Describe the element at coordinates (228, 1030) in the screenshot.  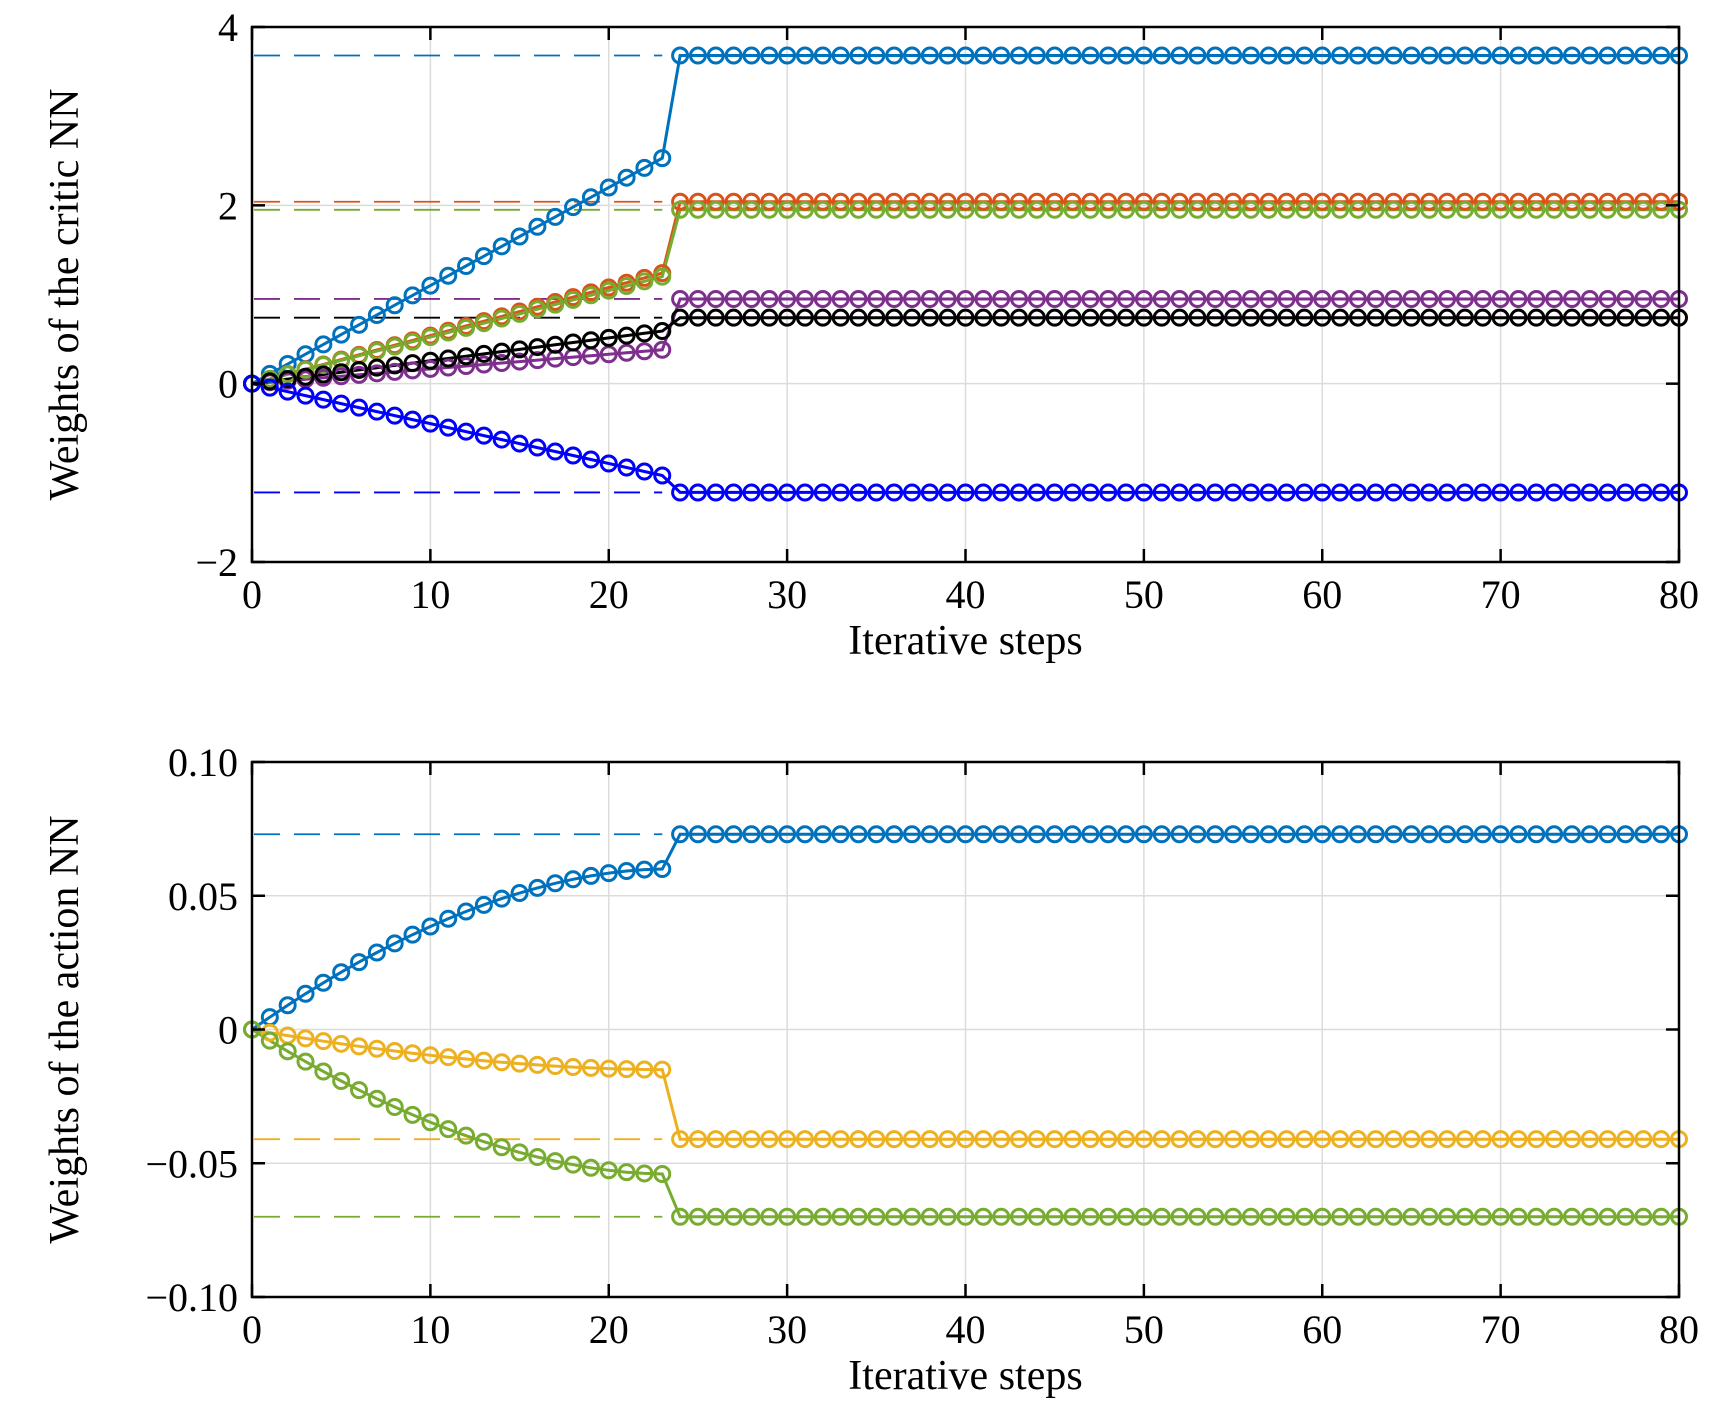
I see `y-tick-label: 0` at that location.